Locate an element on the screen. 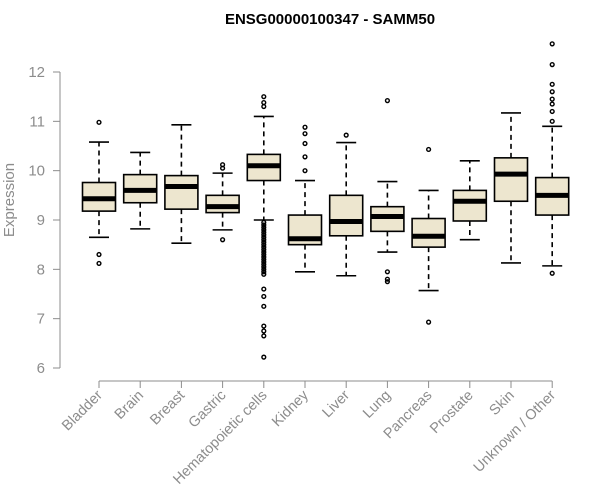  x-tick-label: Lung is located at coordinates (377, 405).